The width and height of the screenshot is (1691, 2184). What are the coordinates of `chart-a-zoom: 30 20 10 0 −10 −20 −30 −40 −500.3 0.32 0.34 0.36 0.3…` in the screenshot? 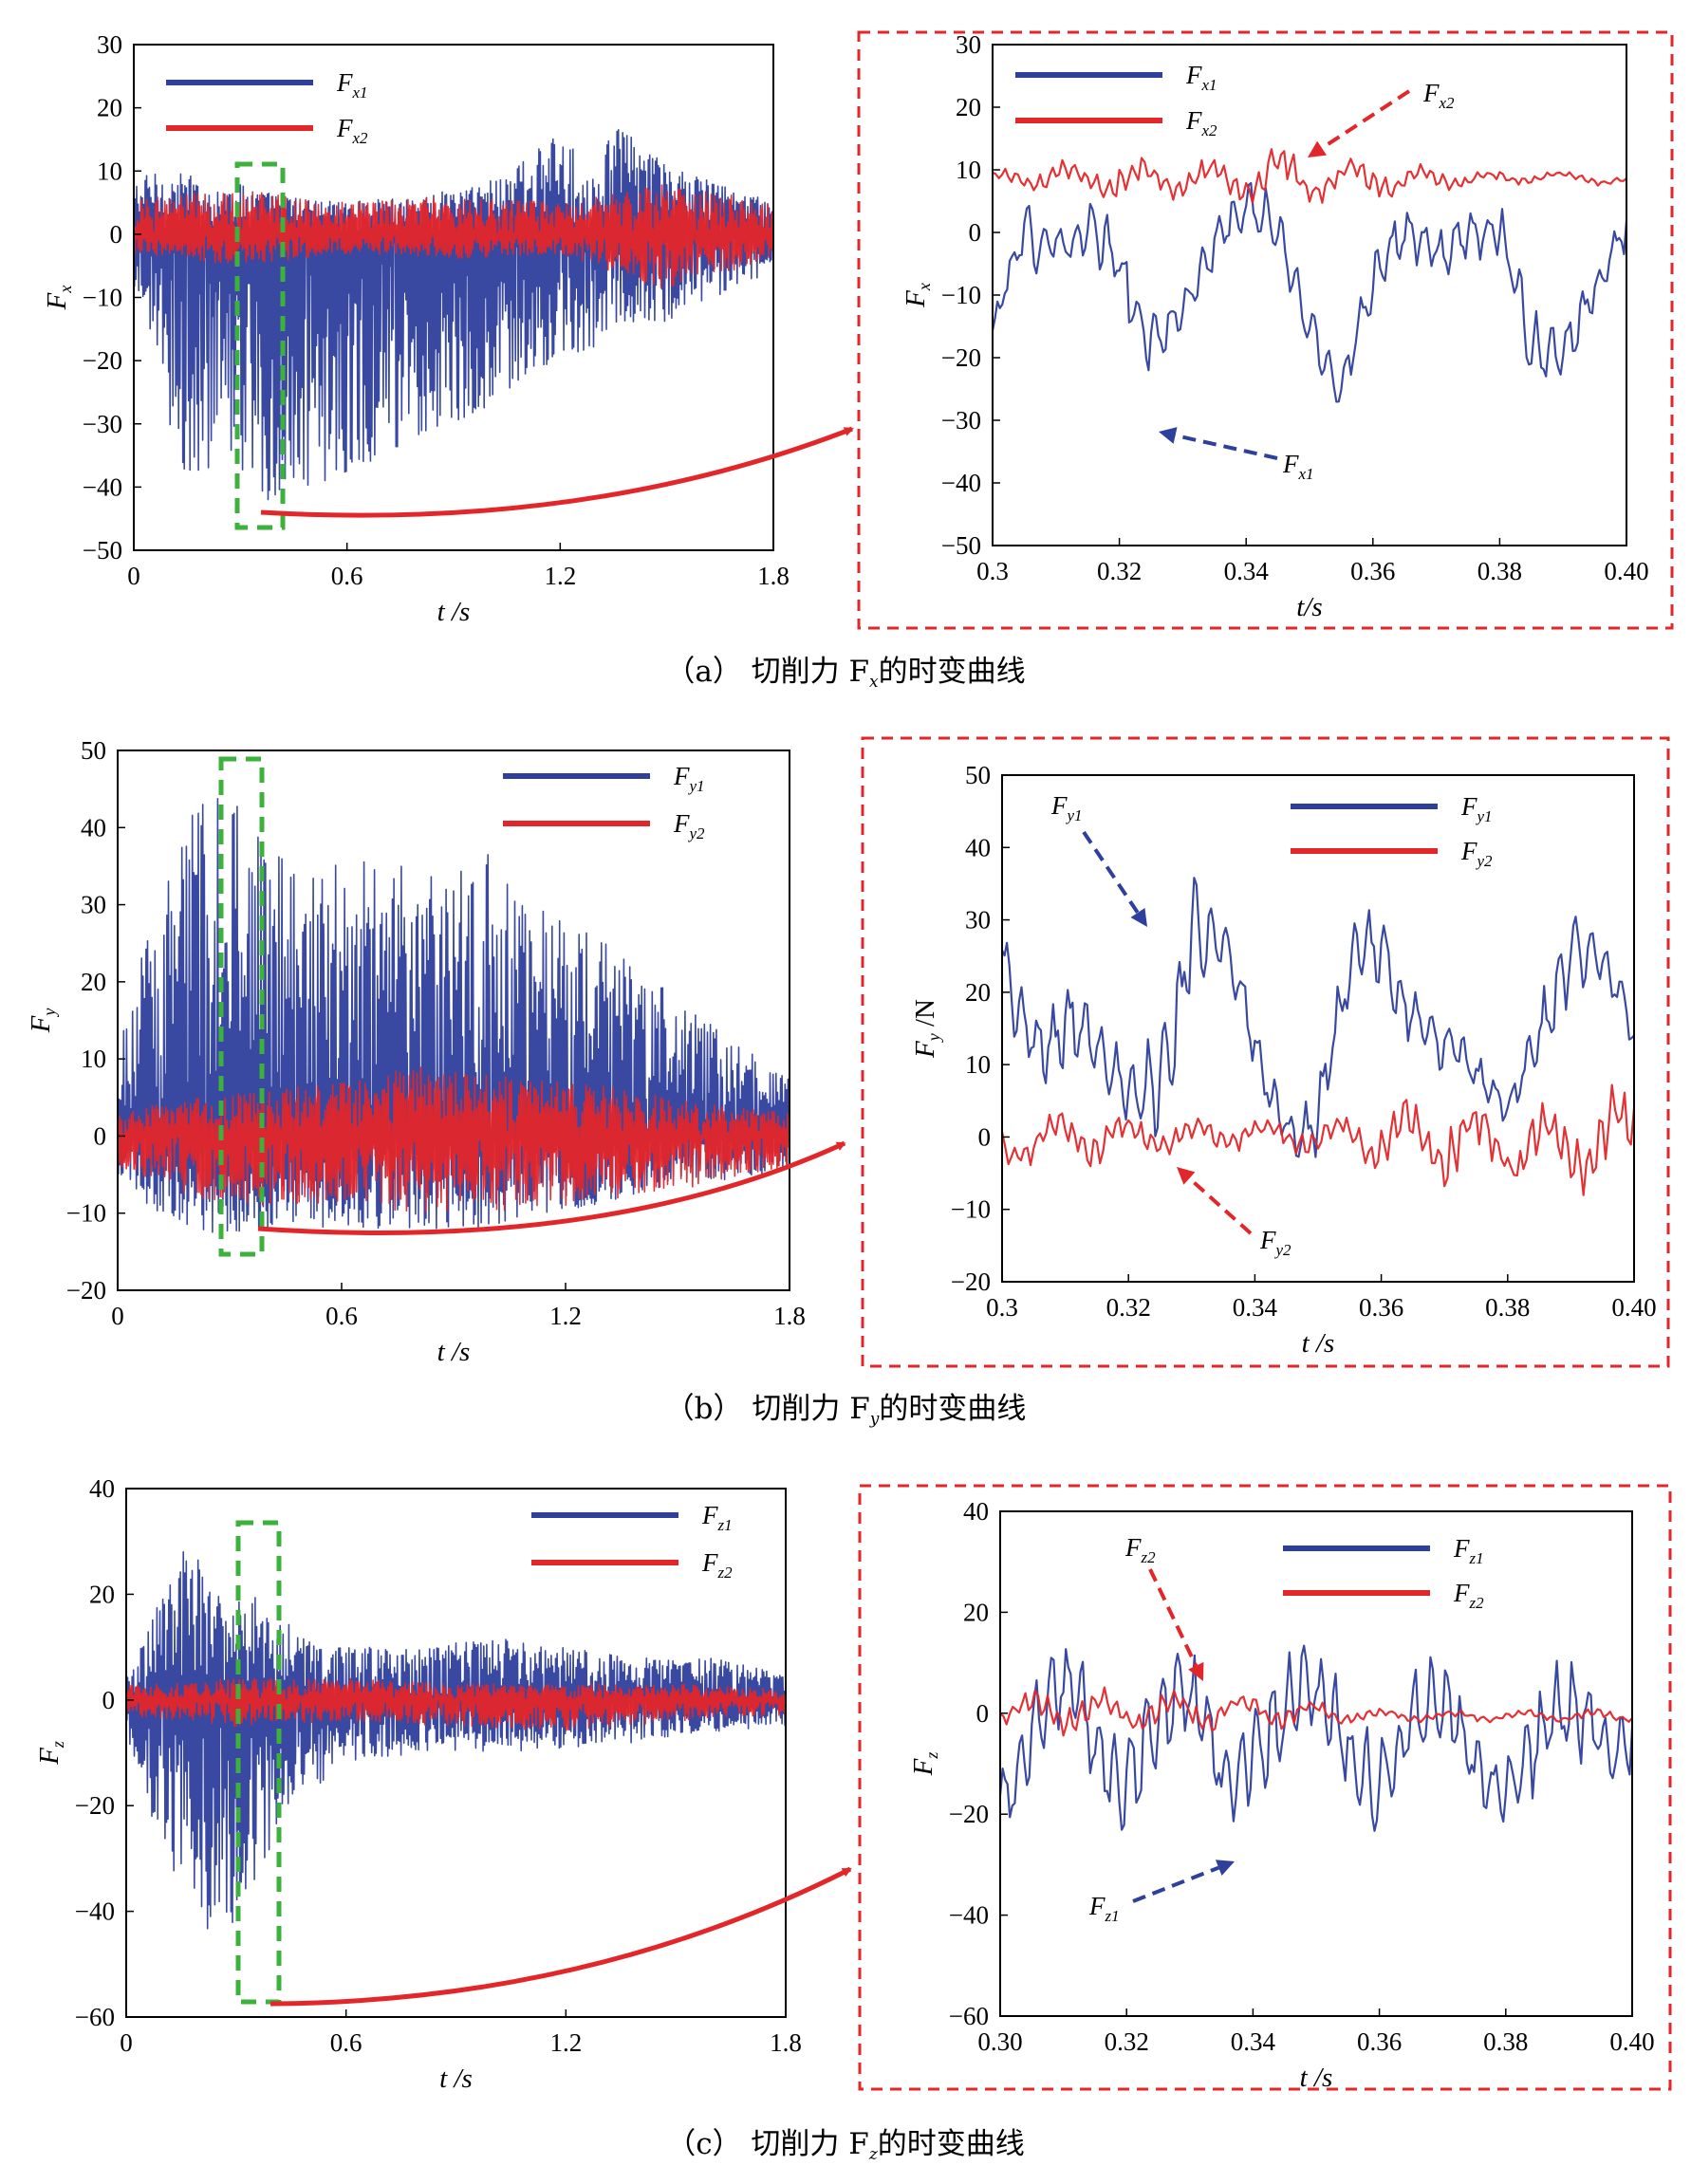 It's located at (1275, 326).